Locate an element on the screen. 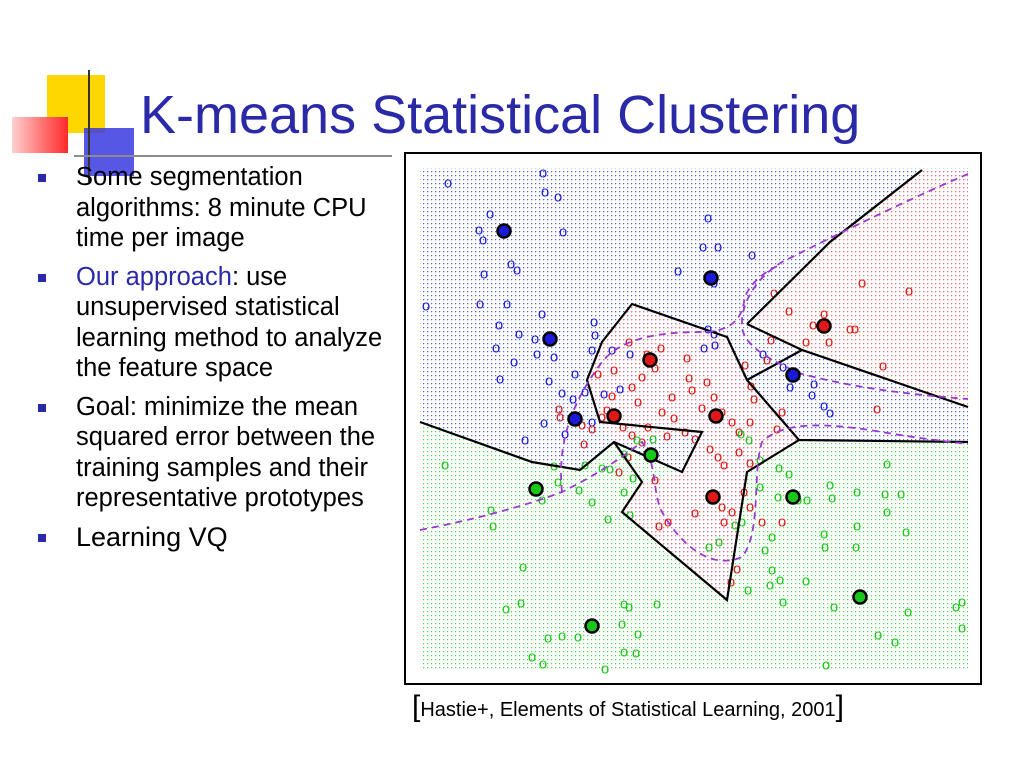  cluster-center-green is located at coordinates (793, 497).